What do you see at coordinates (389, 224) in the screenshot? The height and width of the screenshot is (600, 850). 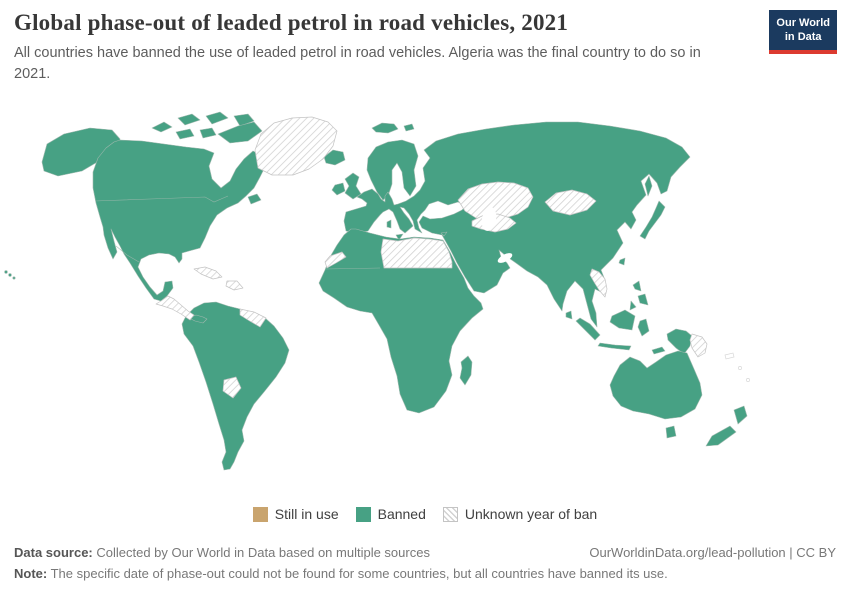 I see `country-shape-sardinia` at bounding box center [389, 224].